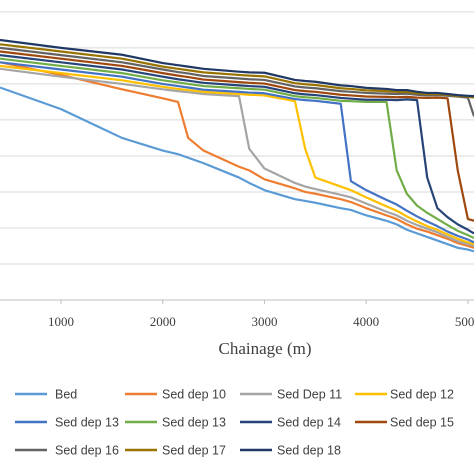 The height and width of the screenshot is (474, 474). I want to click on x-tick-label: 4000, so click(366, 321).